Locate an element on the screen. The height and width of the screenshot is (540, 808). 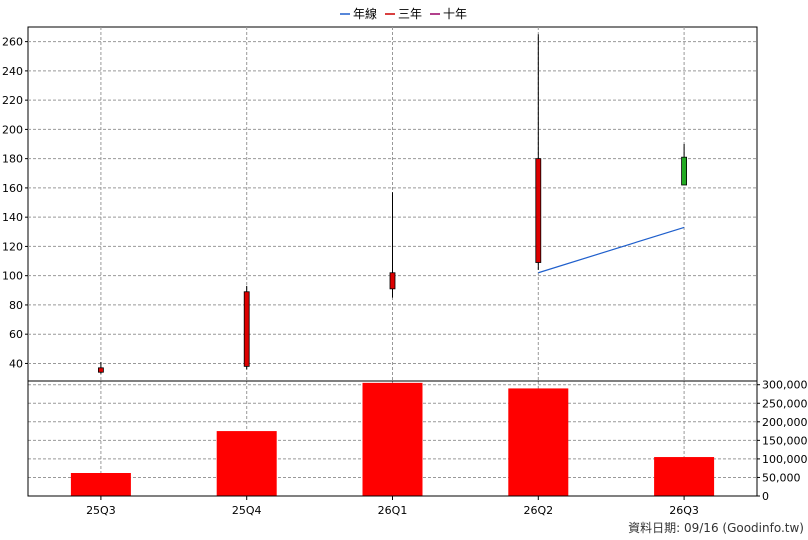
price-tick-label-3: 100 is located at coordinates (12, 276).